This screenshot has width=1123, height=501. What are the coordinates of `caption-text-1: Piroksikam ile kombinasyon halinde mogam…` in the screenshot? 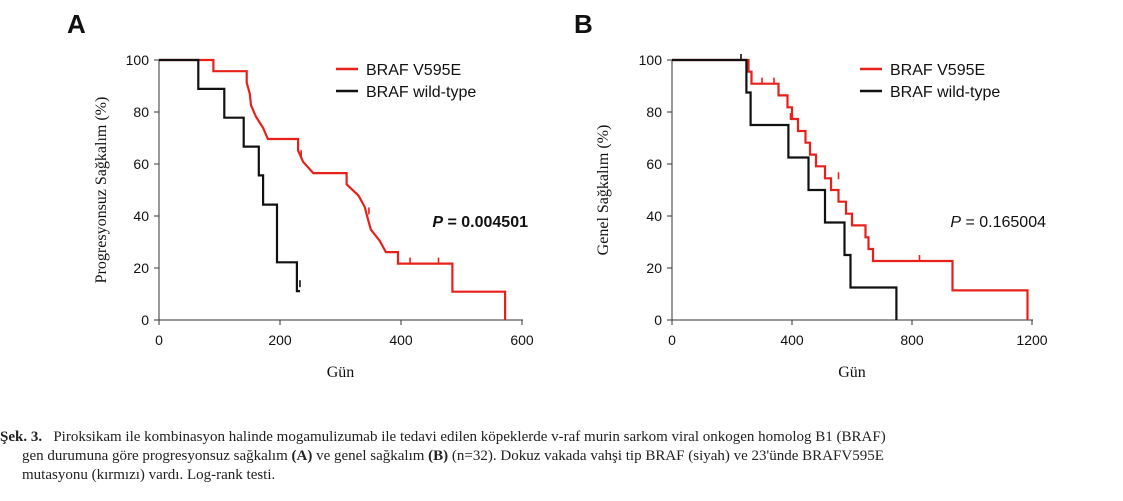 It's located at (469, 437).